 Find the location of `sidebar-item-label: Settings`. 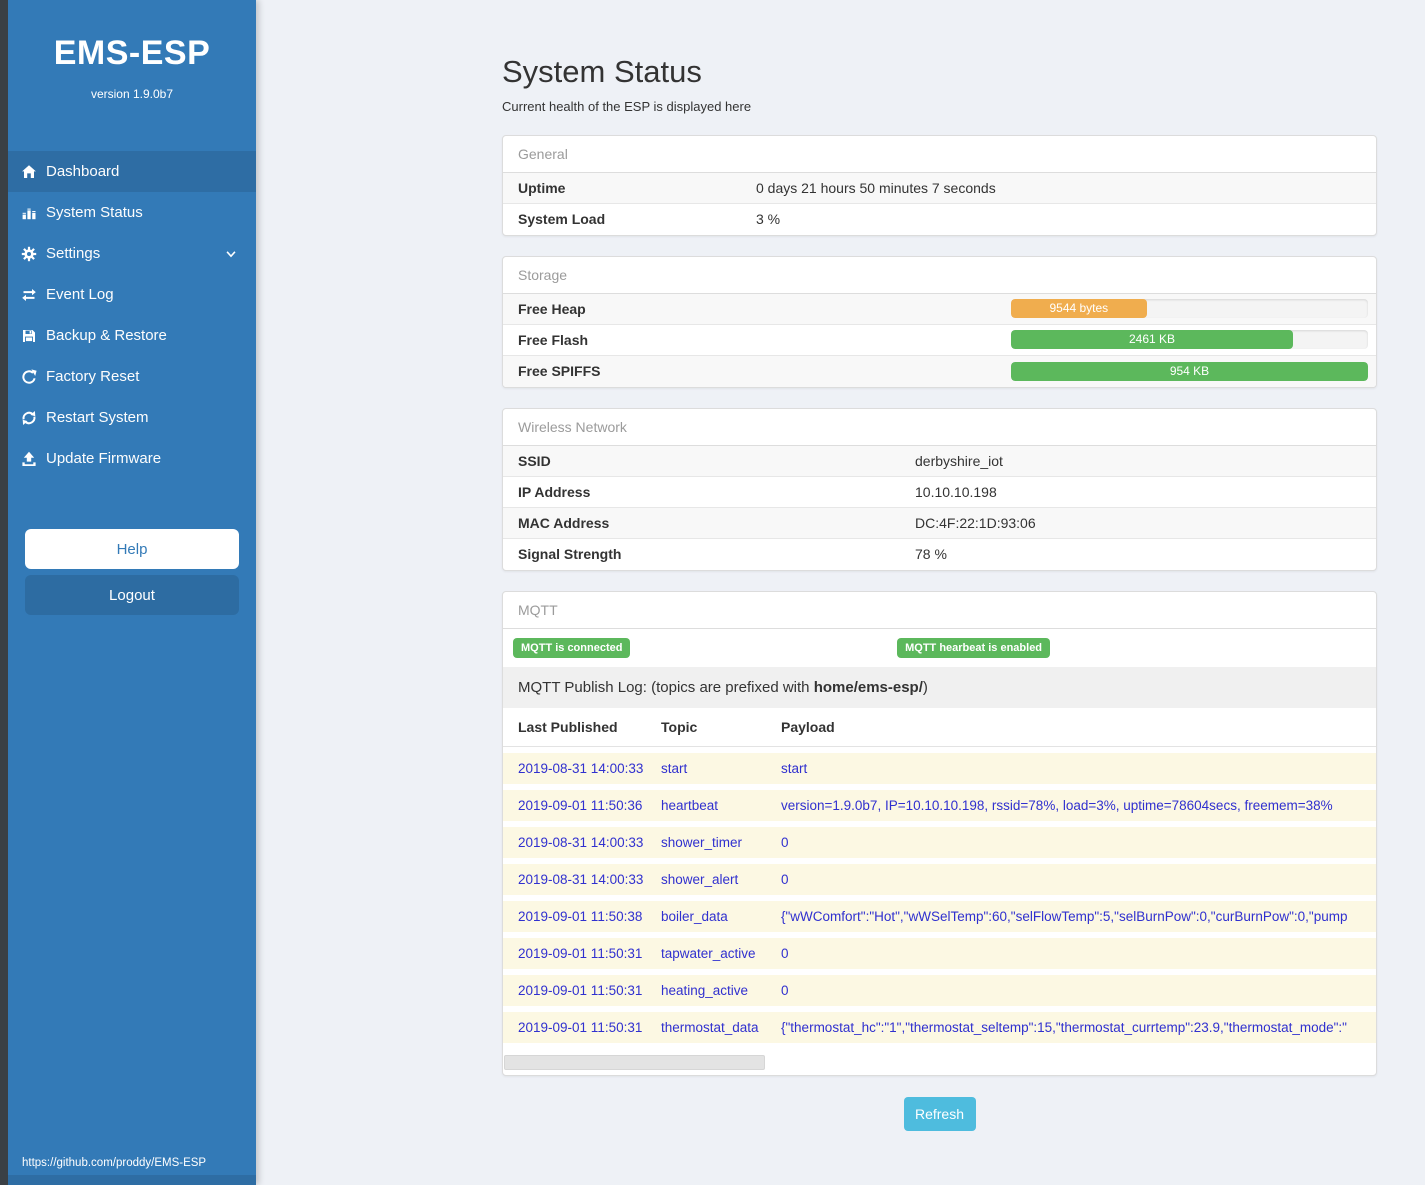

sidebar-item-label: Settings is located at coordinates (73, 253).